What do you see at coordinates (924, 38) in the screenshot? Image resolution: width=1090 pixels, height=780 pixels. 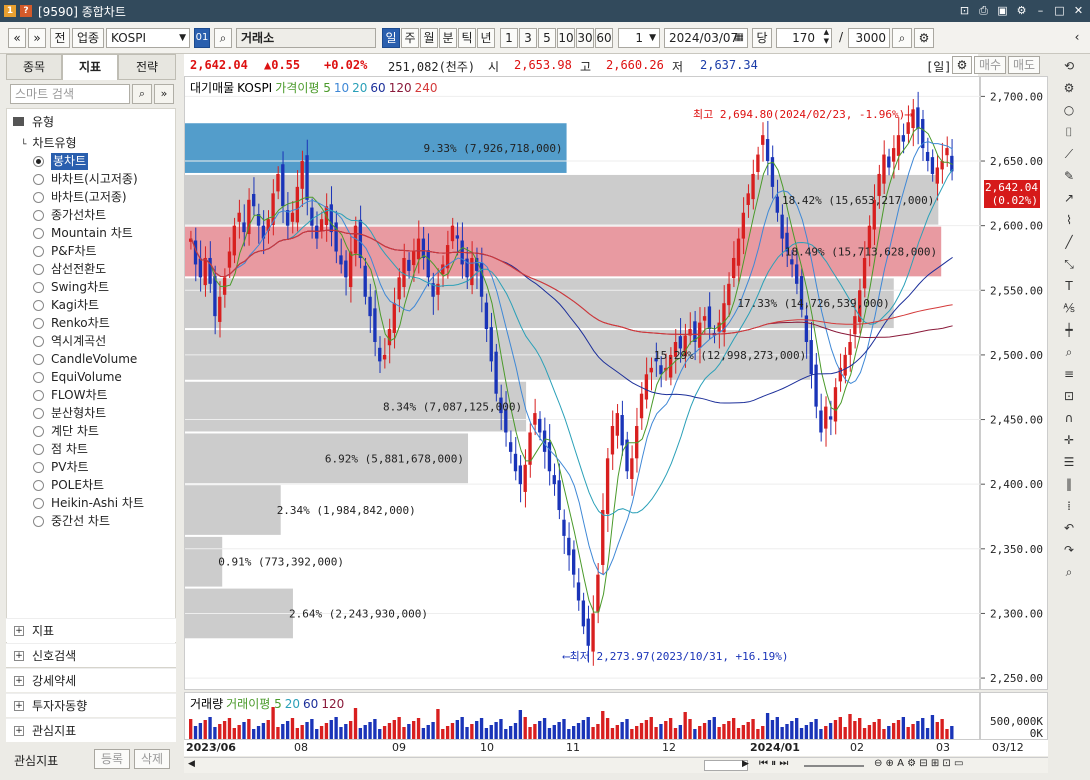 I see `settings-icon: ⚙` at bounding box center [924, 38].